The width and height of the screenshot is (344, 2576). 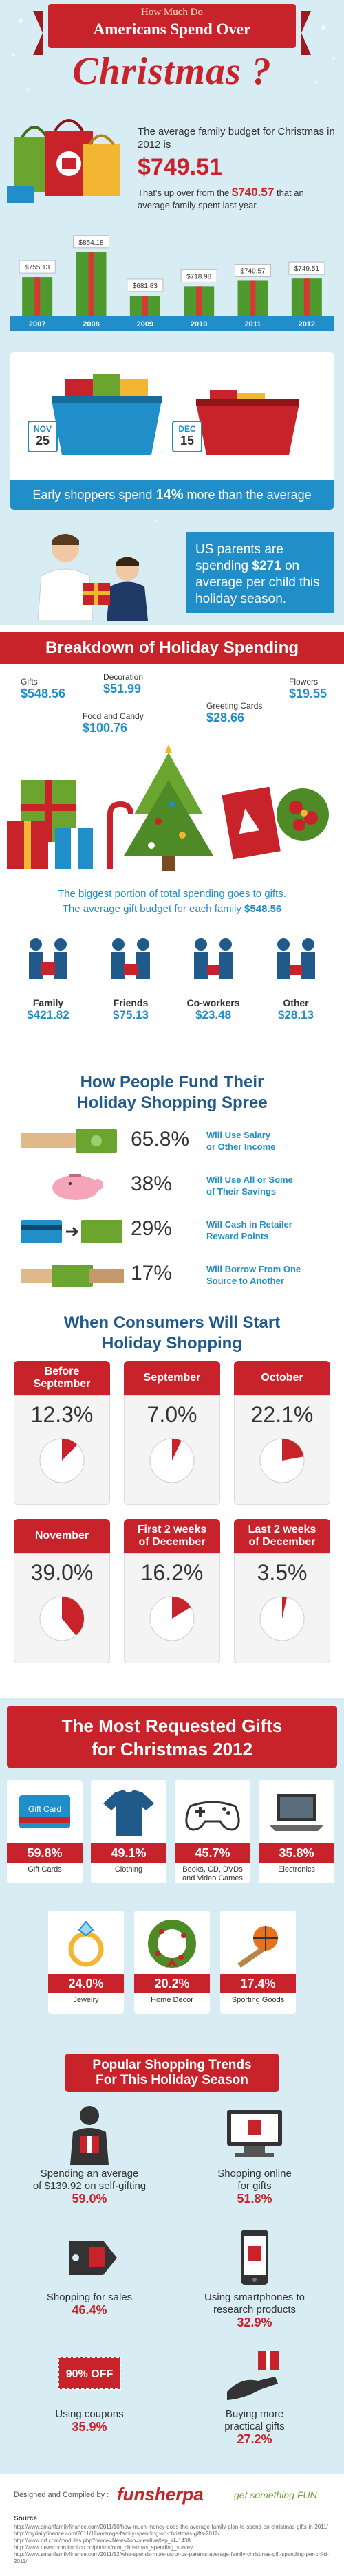 What do you see at coordinates (172, 1378) in the screenshot?
I see `calendar-head: September` at bounding box center [172, 1378].